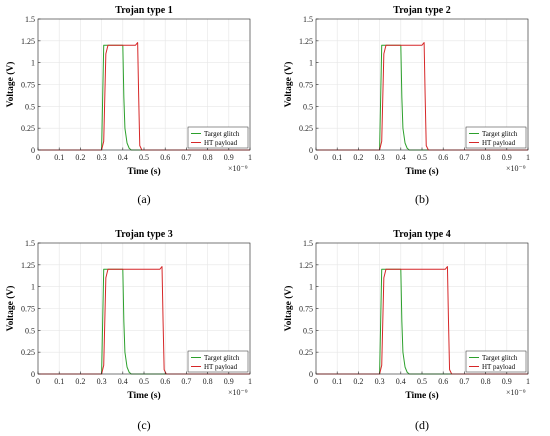  What do you see at coordinates (421, 234) in the screenshot?
I see `chart-title: Trojan type 4` at bounding box center [421, 234].